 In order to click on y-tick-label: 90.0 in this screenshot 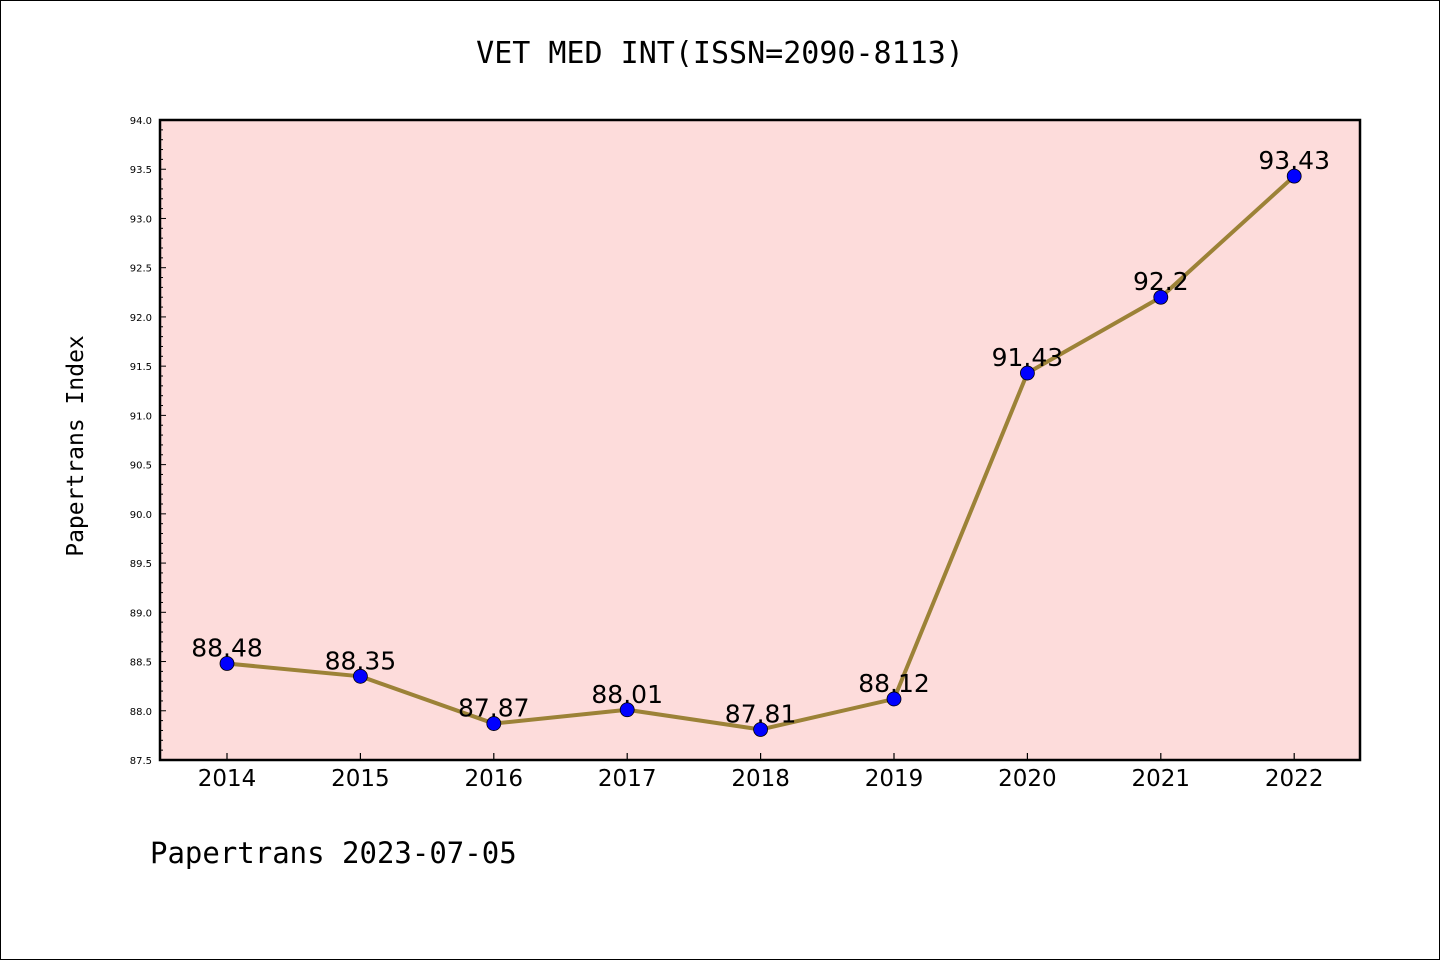, I will do `click(141, 515)`.